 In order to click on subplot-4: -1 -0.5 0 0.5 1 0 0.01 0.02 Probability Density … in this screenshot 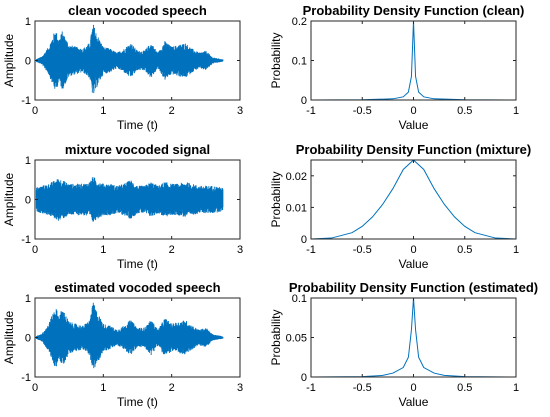, I will do `click(400, 206)`.